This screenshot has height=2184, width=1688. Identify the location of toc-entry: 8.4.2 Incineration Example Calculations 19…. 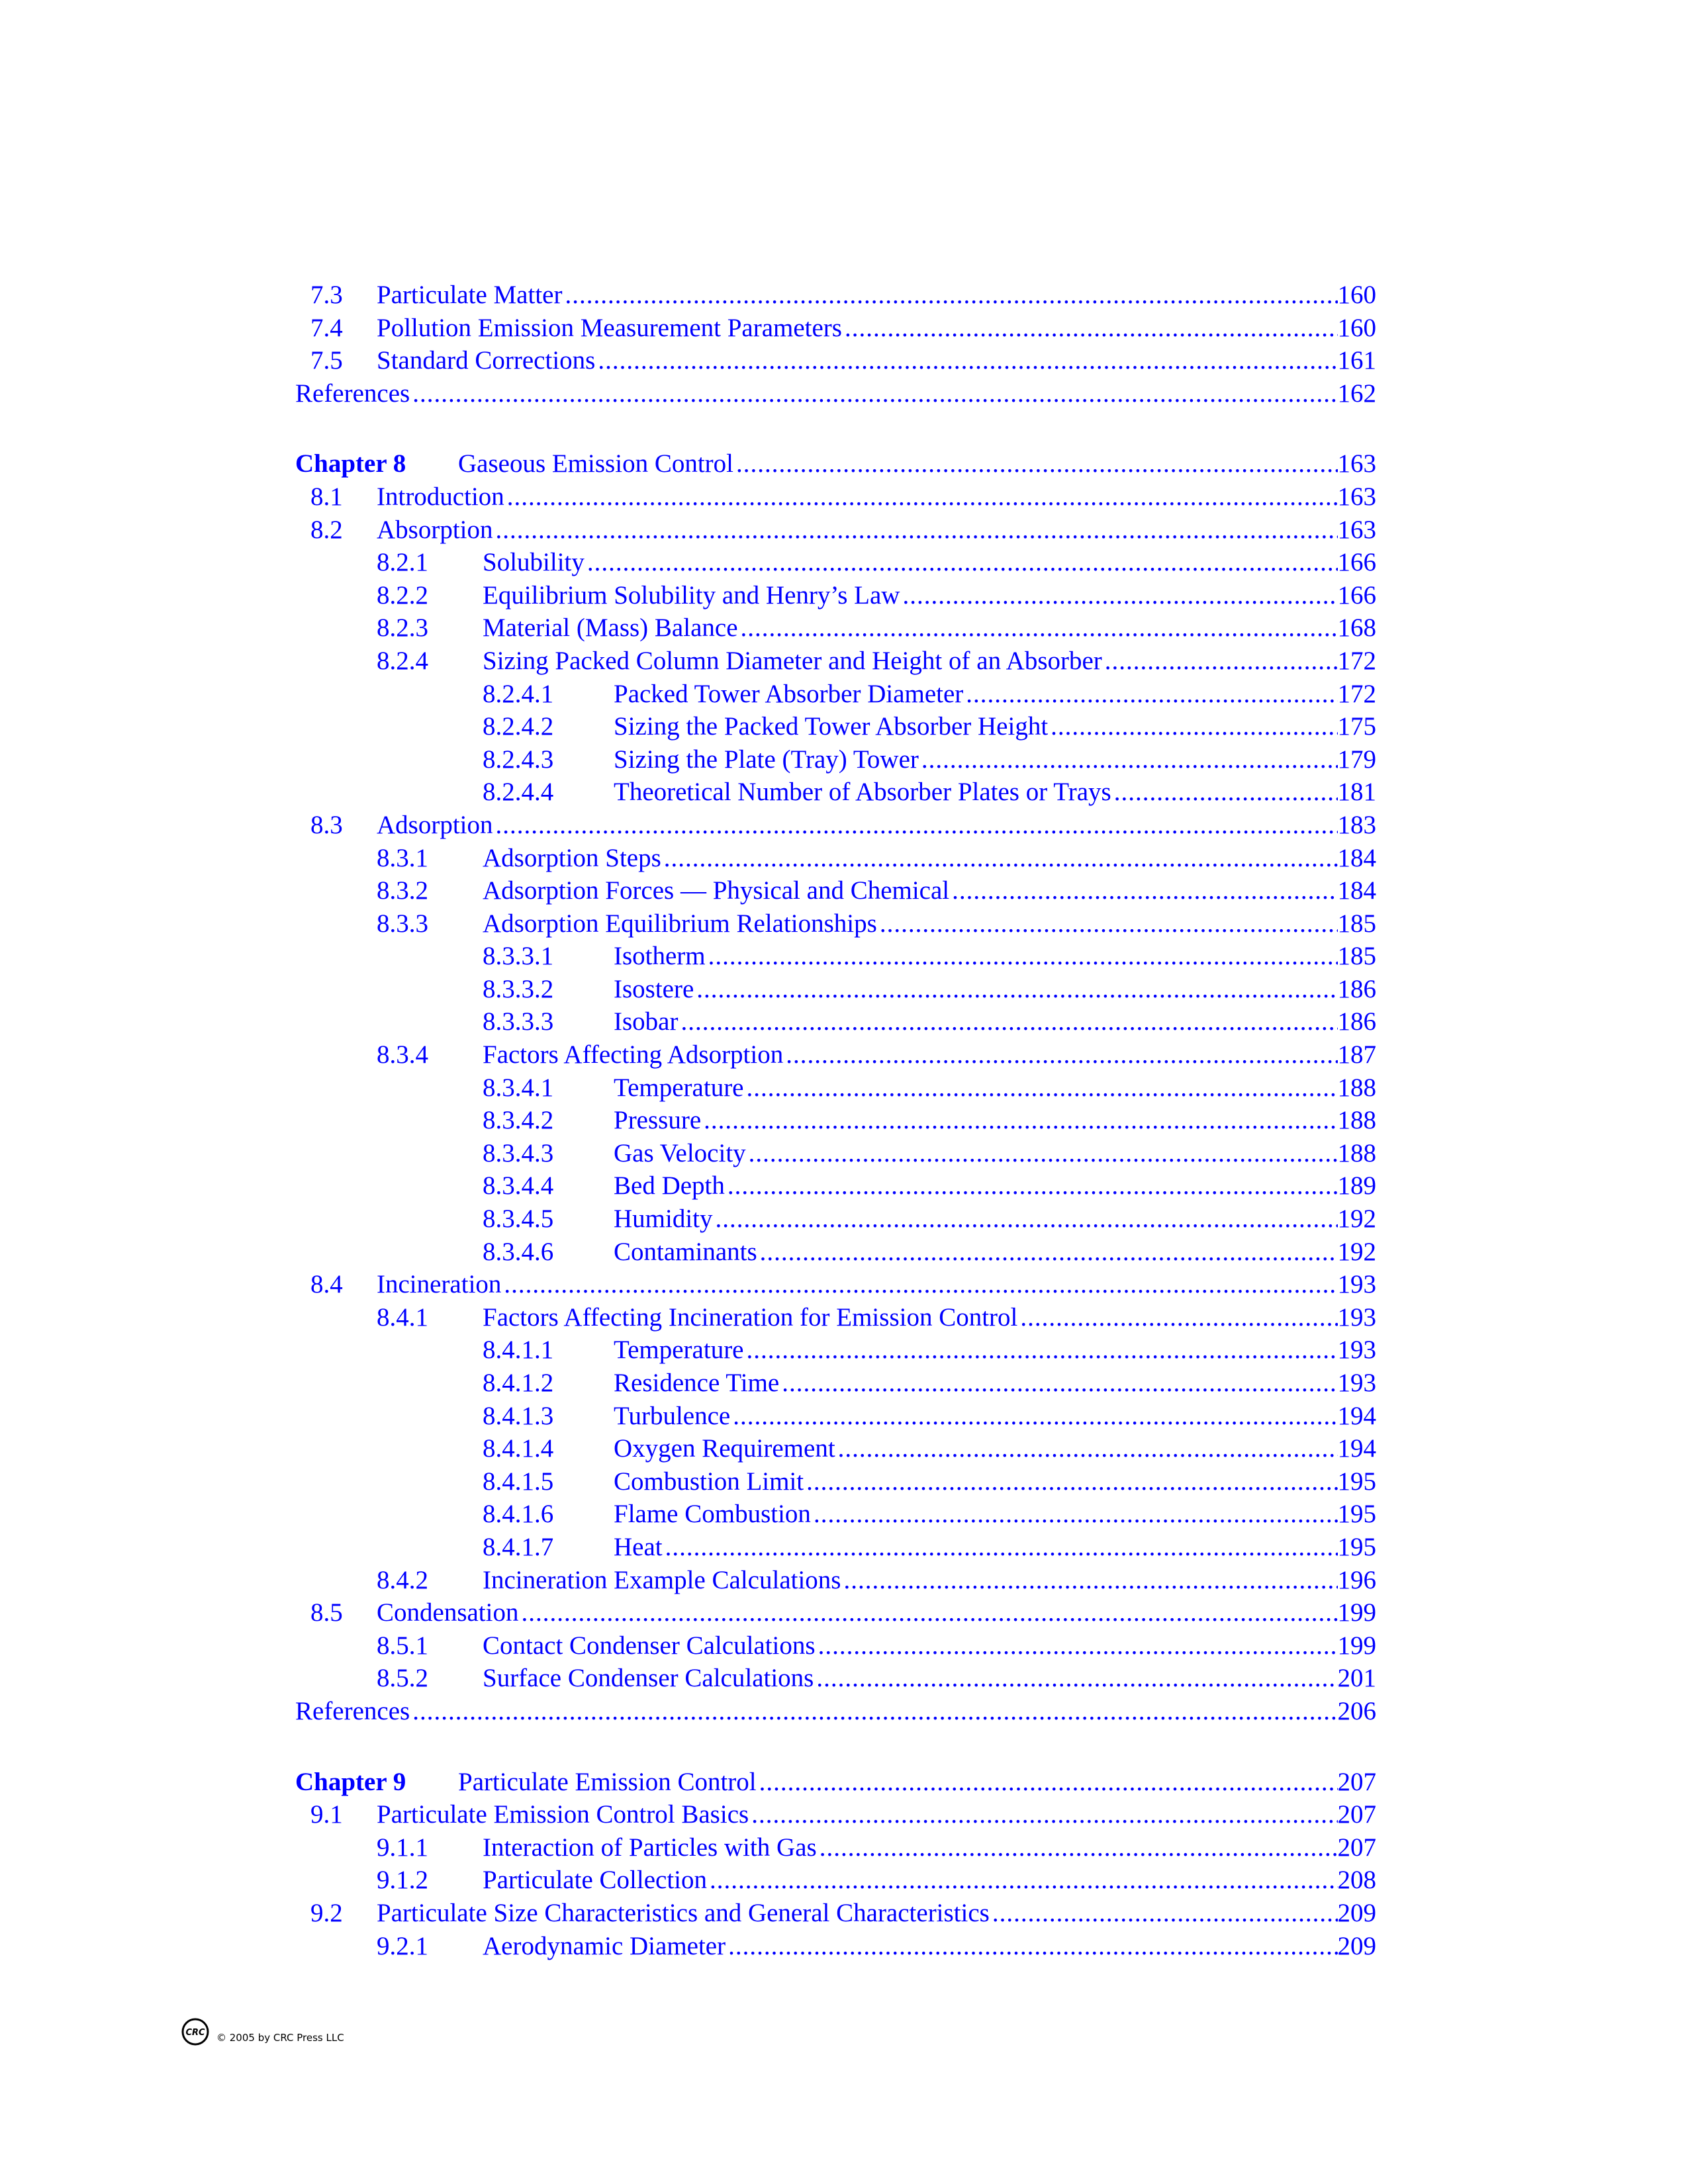
(835, 1581).